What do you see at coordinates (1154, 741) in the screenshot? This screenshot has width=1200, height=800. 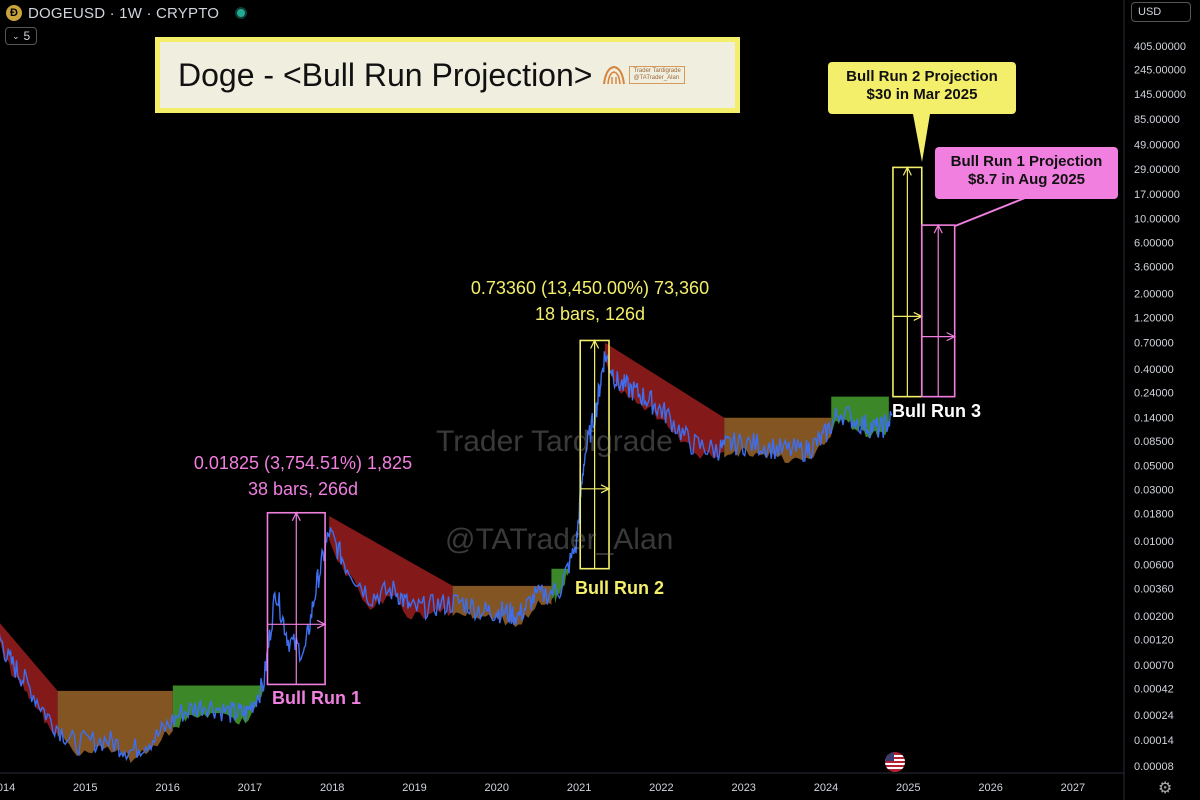 I see `y-tick-label: 0.00014` at bounding box center [1154, 741].